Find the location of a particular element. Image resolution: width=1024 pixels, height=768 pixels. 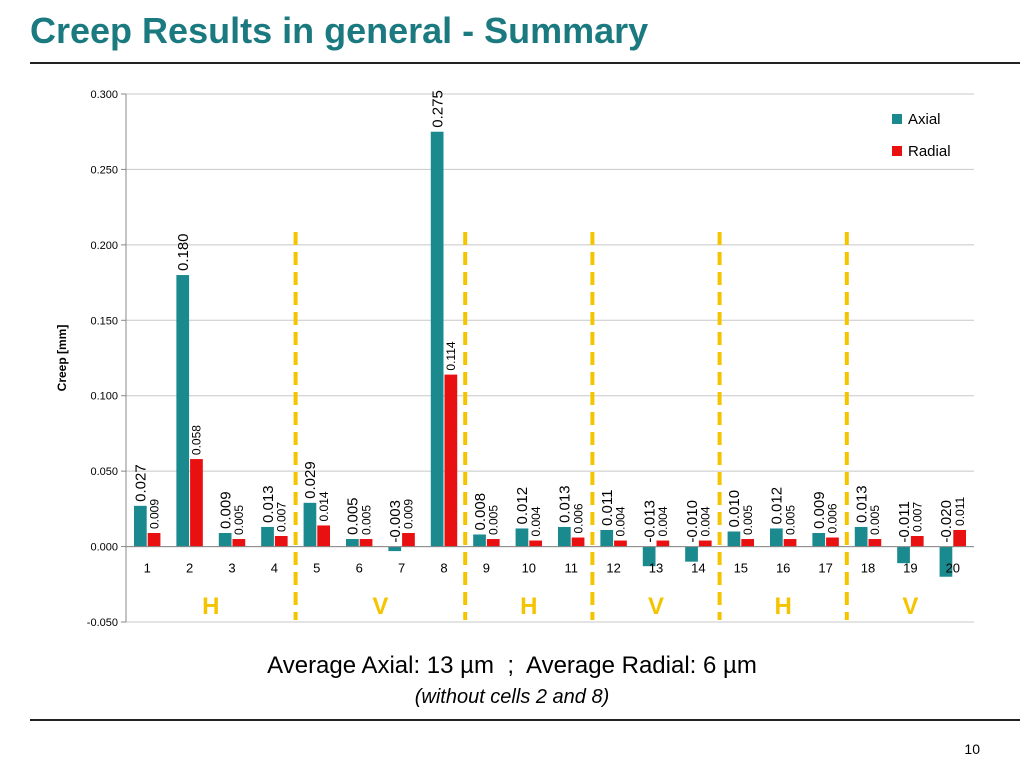

x-tick-label: 8 is located at coordinates (443, 568).